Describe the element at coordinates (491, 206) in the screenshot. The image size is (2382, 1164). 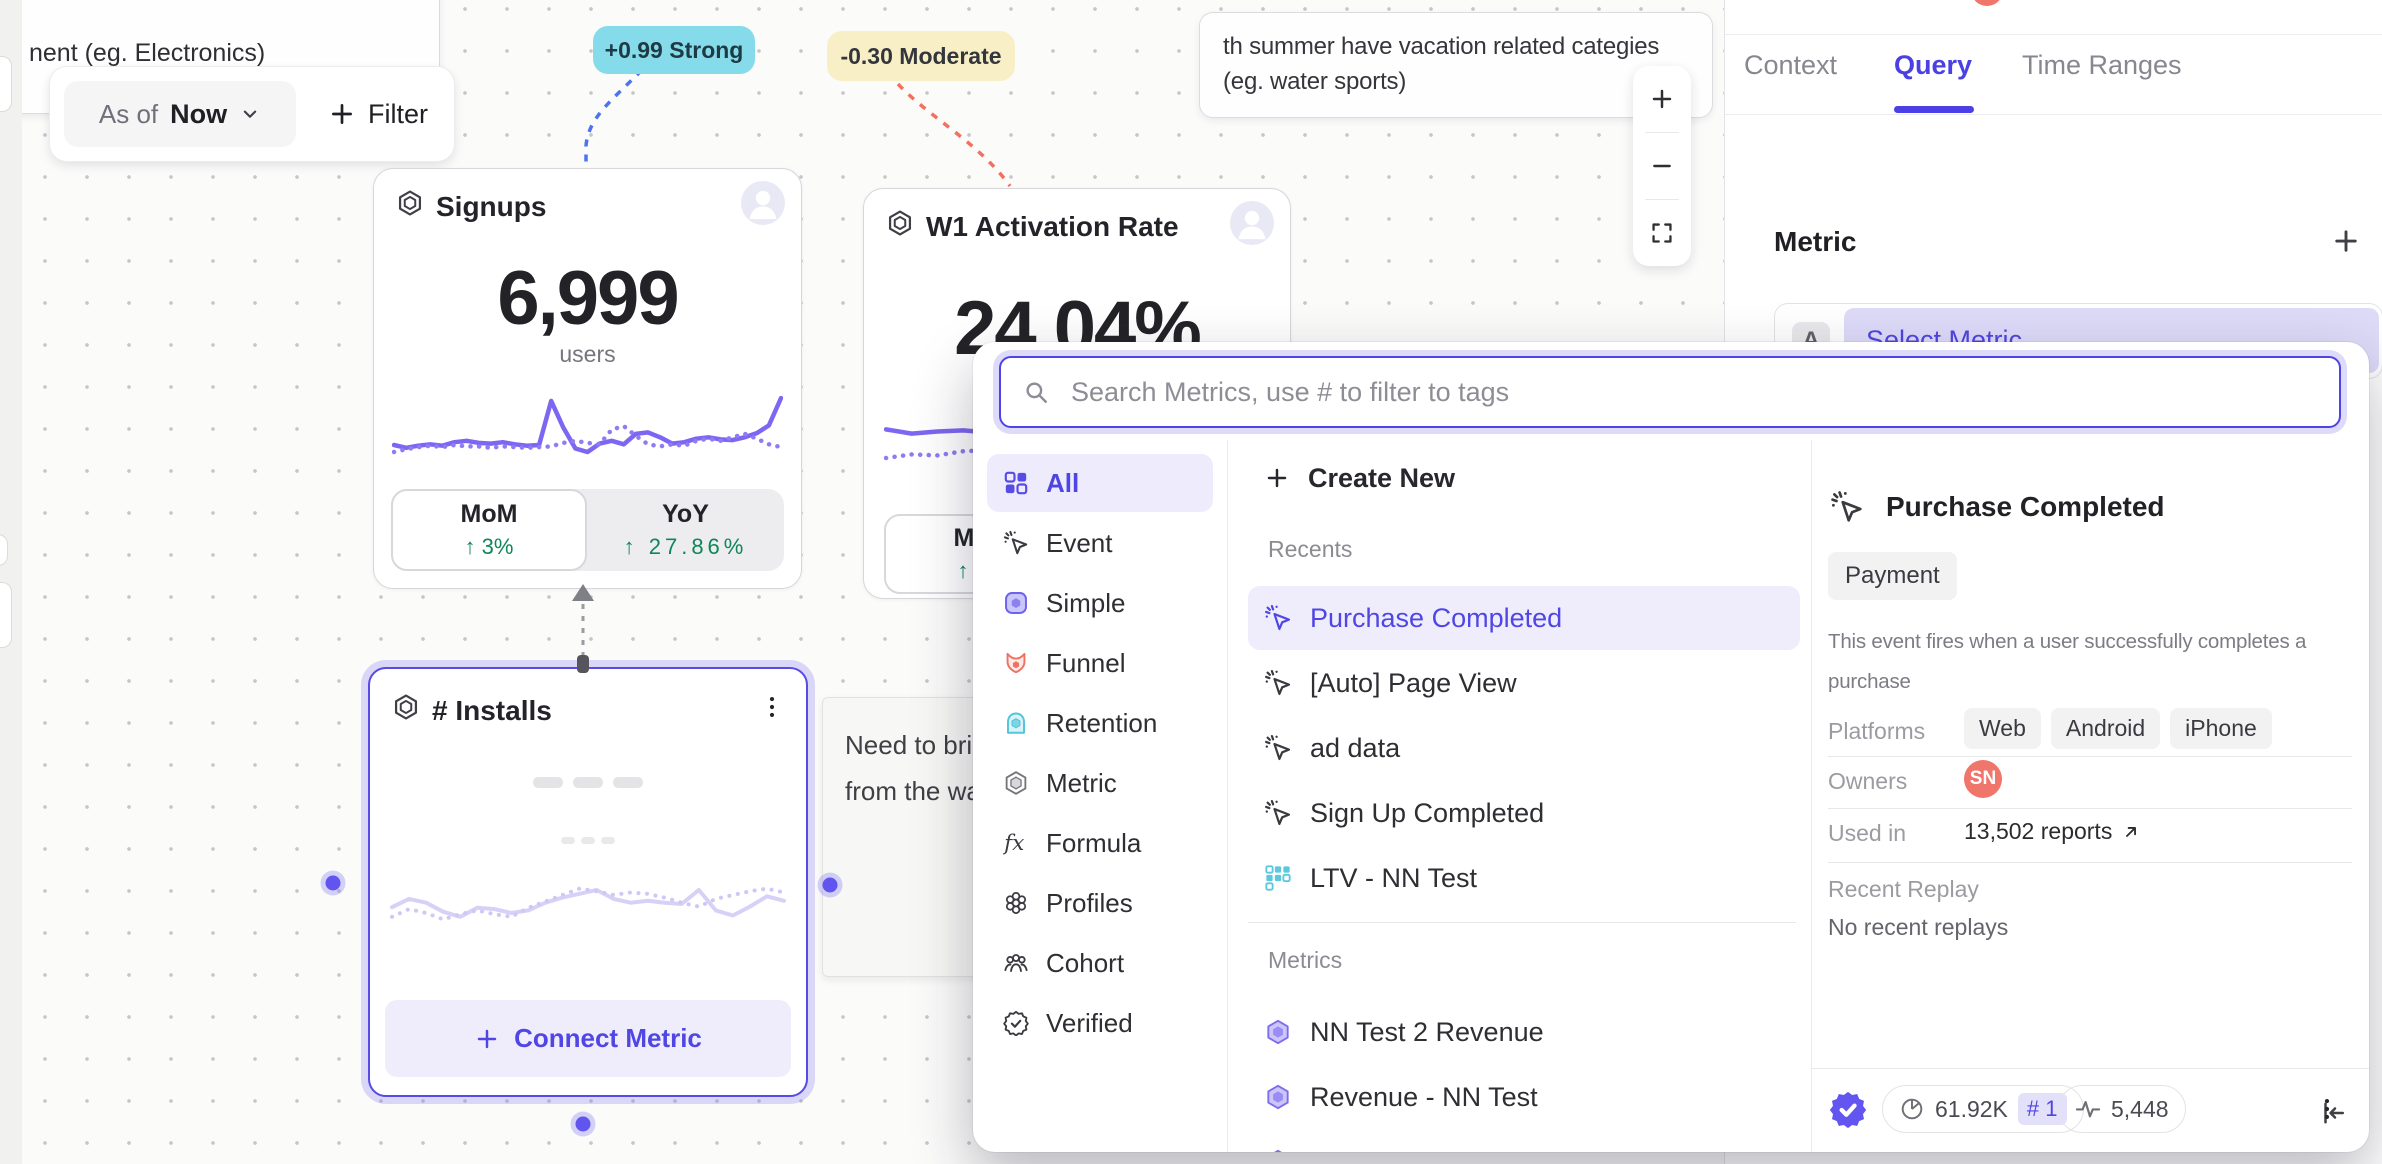
I see `card-title: Signups` at that location.